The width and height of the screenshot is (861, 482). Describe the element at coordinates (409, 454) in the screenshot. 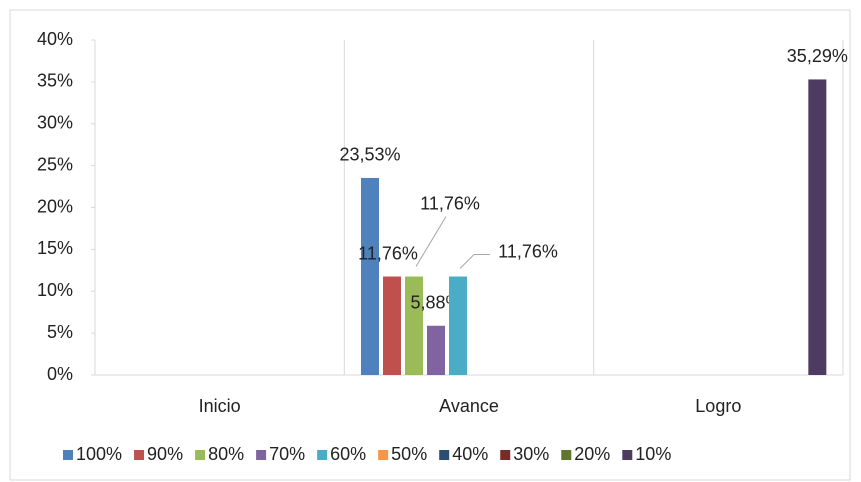

I see `legend-label: 50%` at that location.